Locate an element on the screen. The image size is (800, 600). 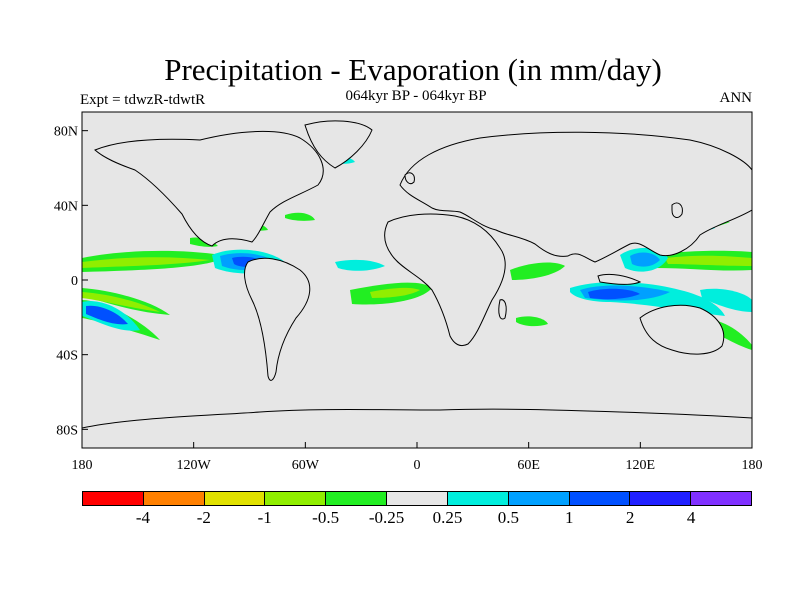
japan is located at coordinates (677, 210).